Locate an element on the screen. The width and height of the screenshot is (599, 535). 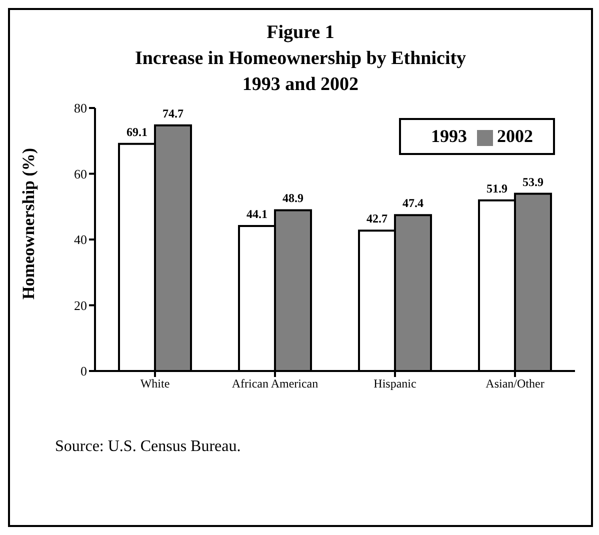
y-tick-label: 60 is located at coordinates (80, 174).